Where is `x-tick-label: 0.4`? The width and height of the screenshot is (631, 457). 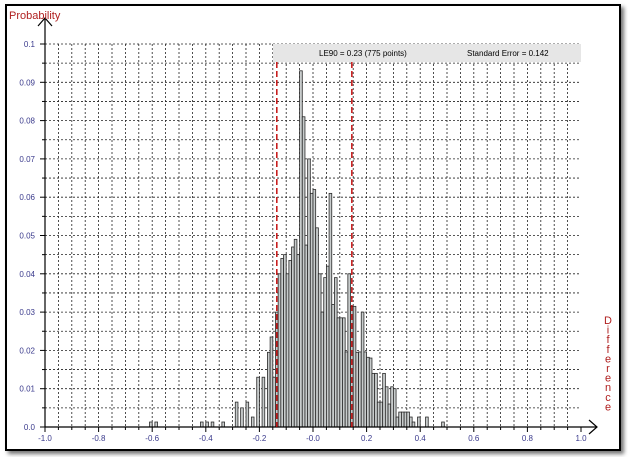
x-tick-label: 0.4 is located at coordinates (421, 438).